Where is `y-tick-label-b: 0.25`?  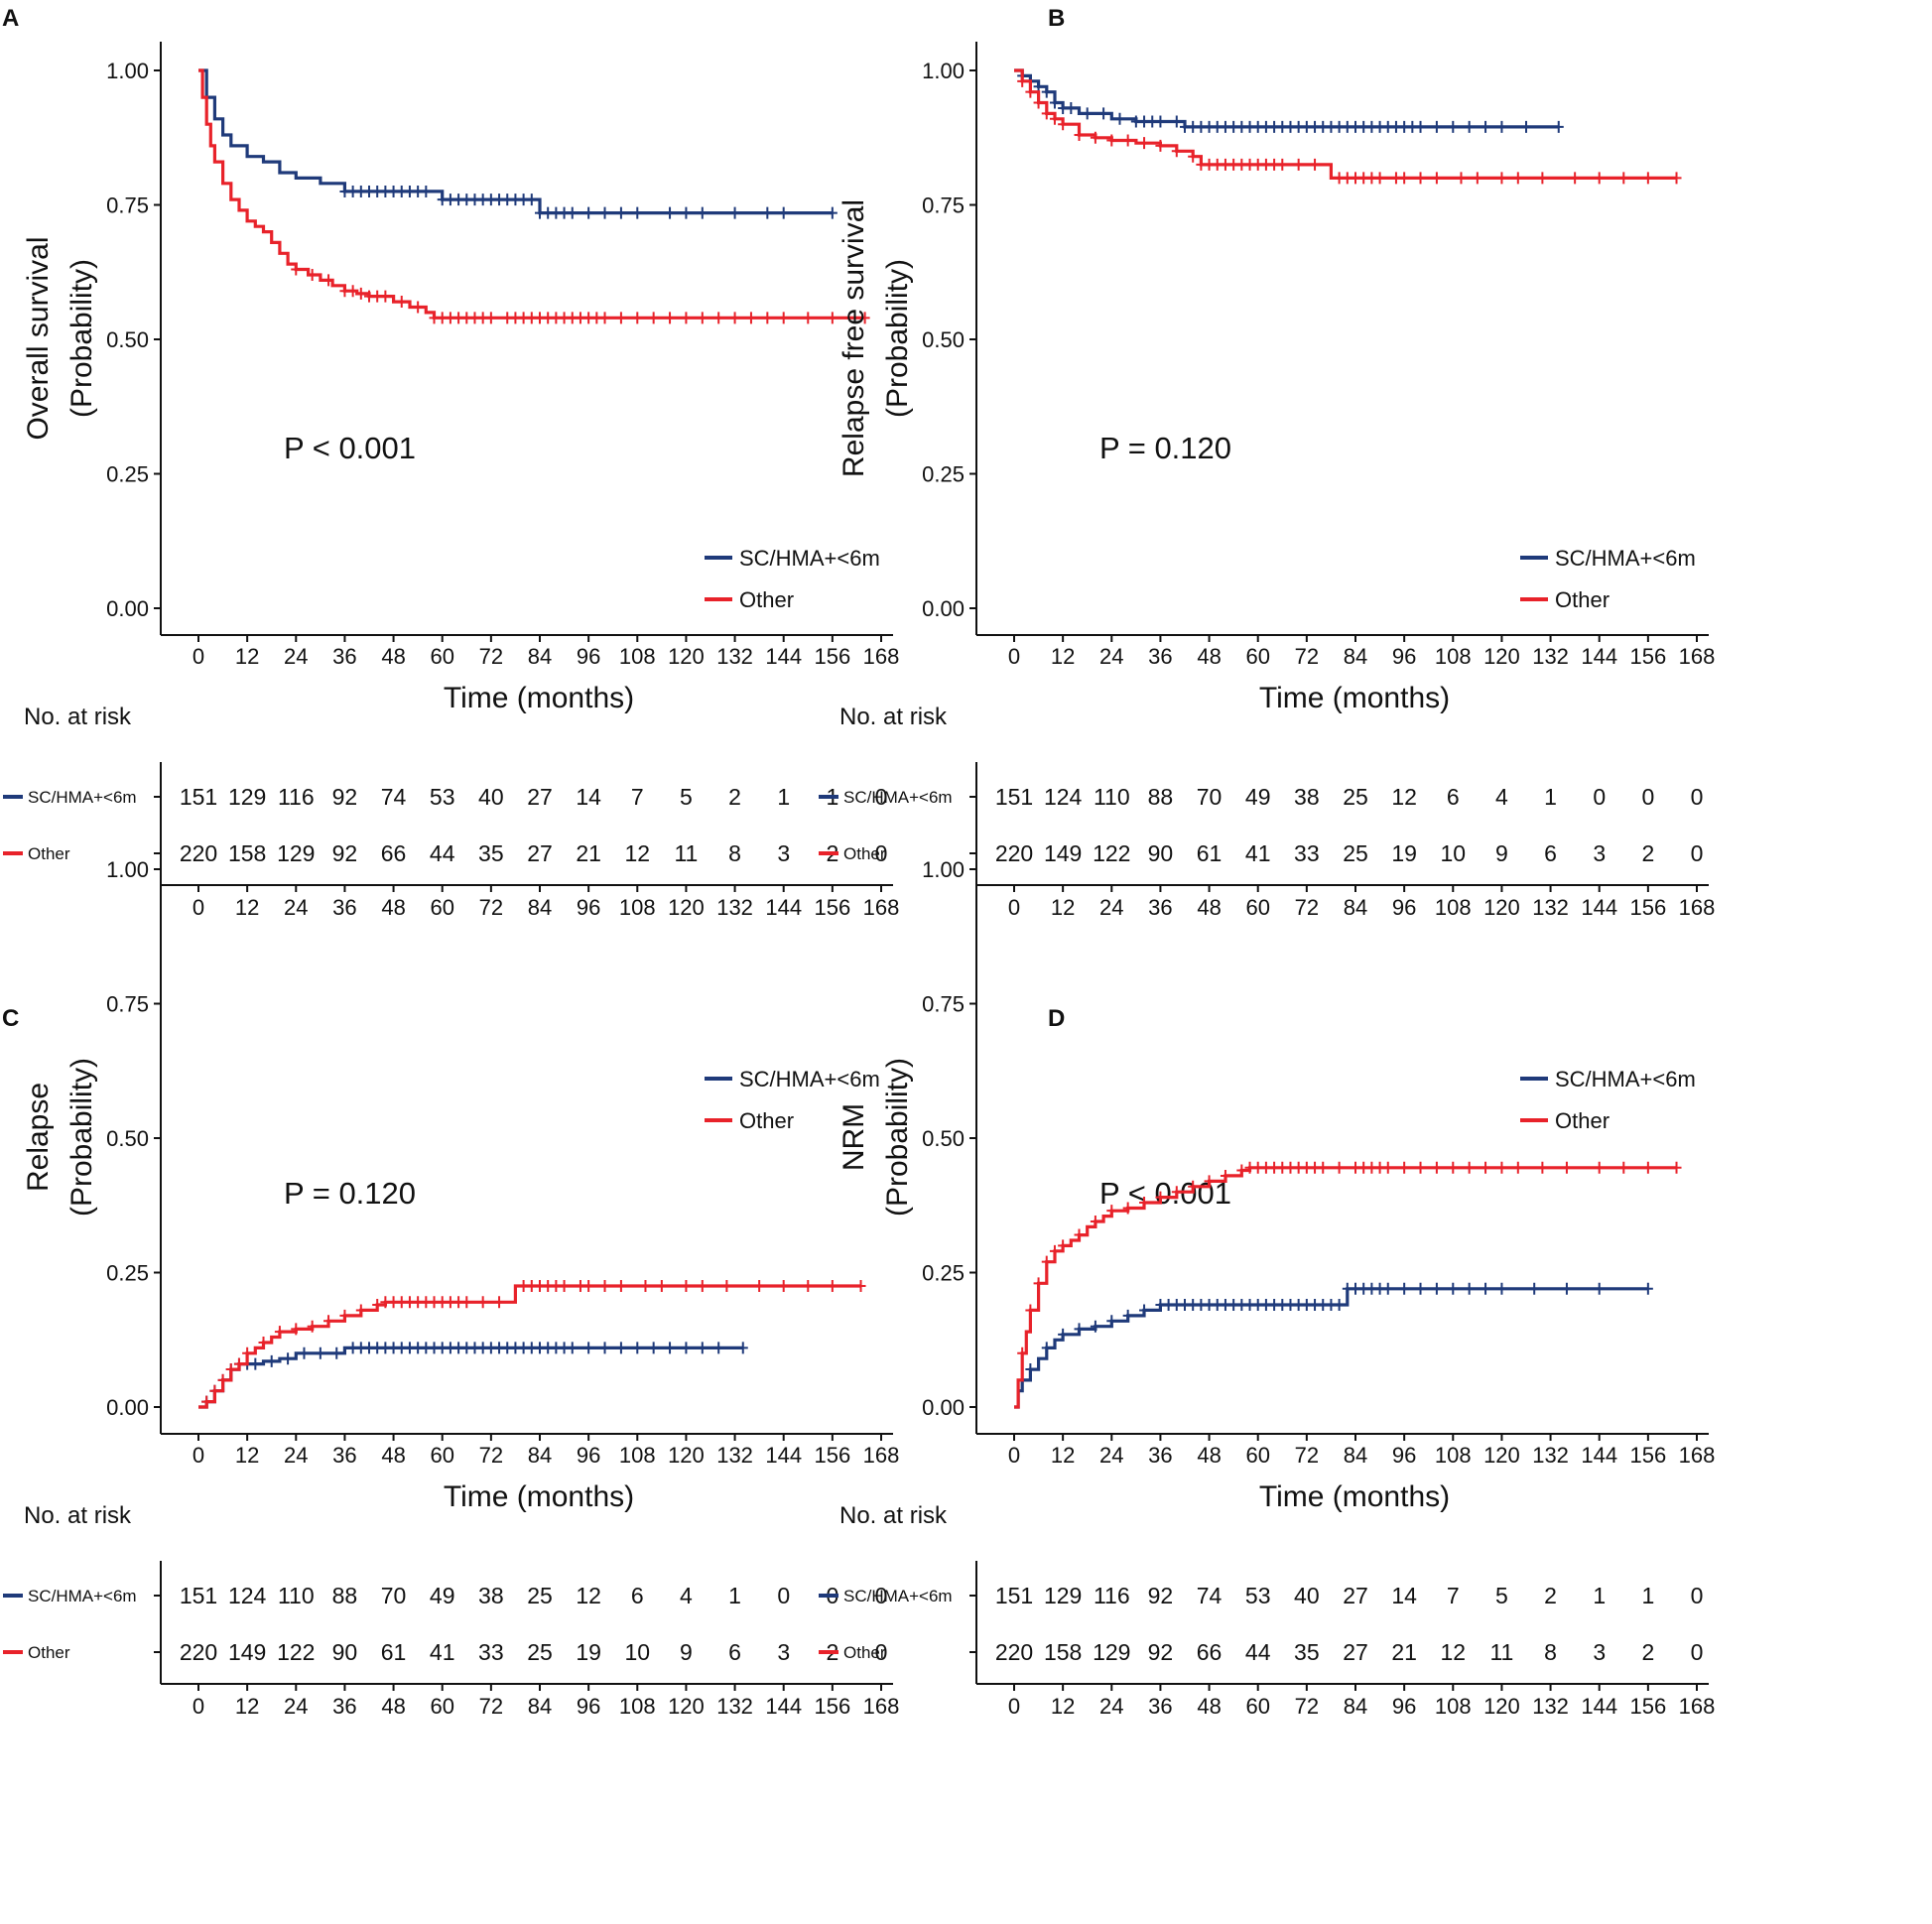
y-tick-label-b: 0.25 is located at coordinates (944, 474).